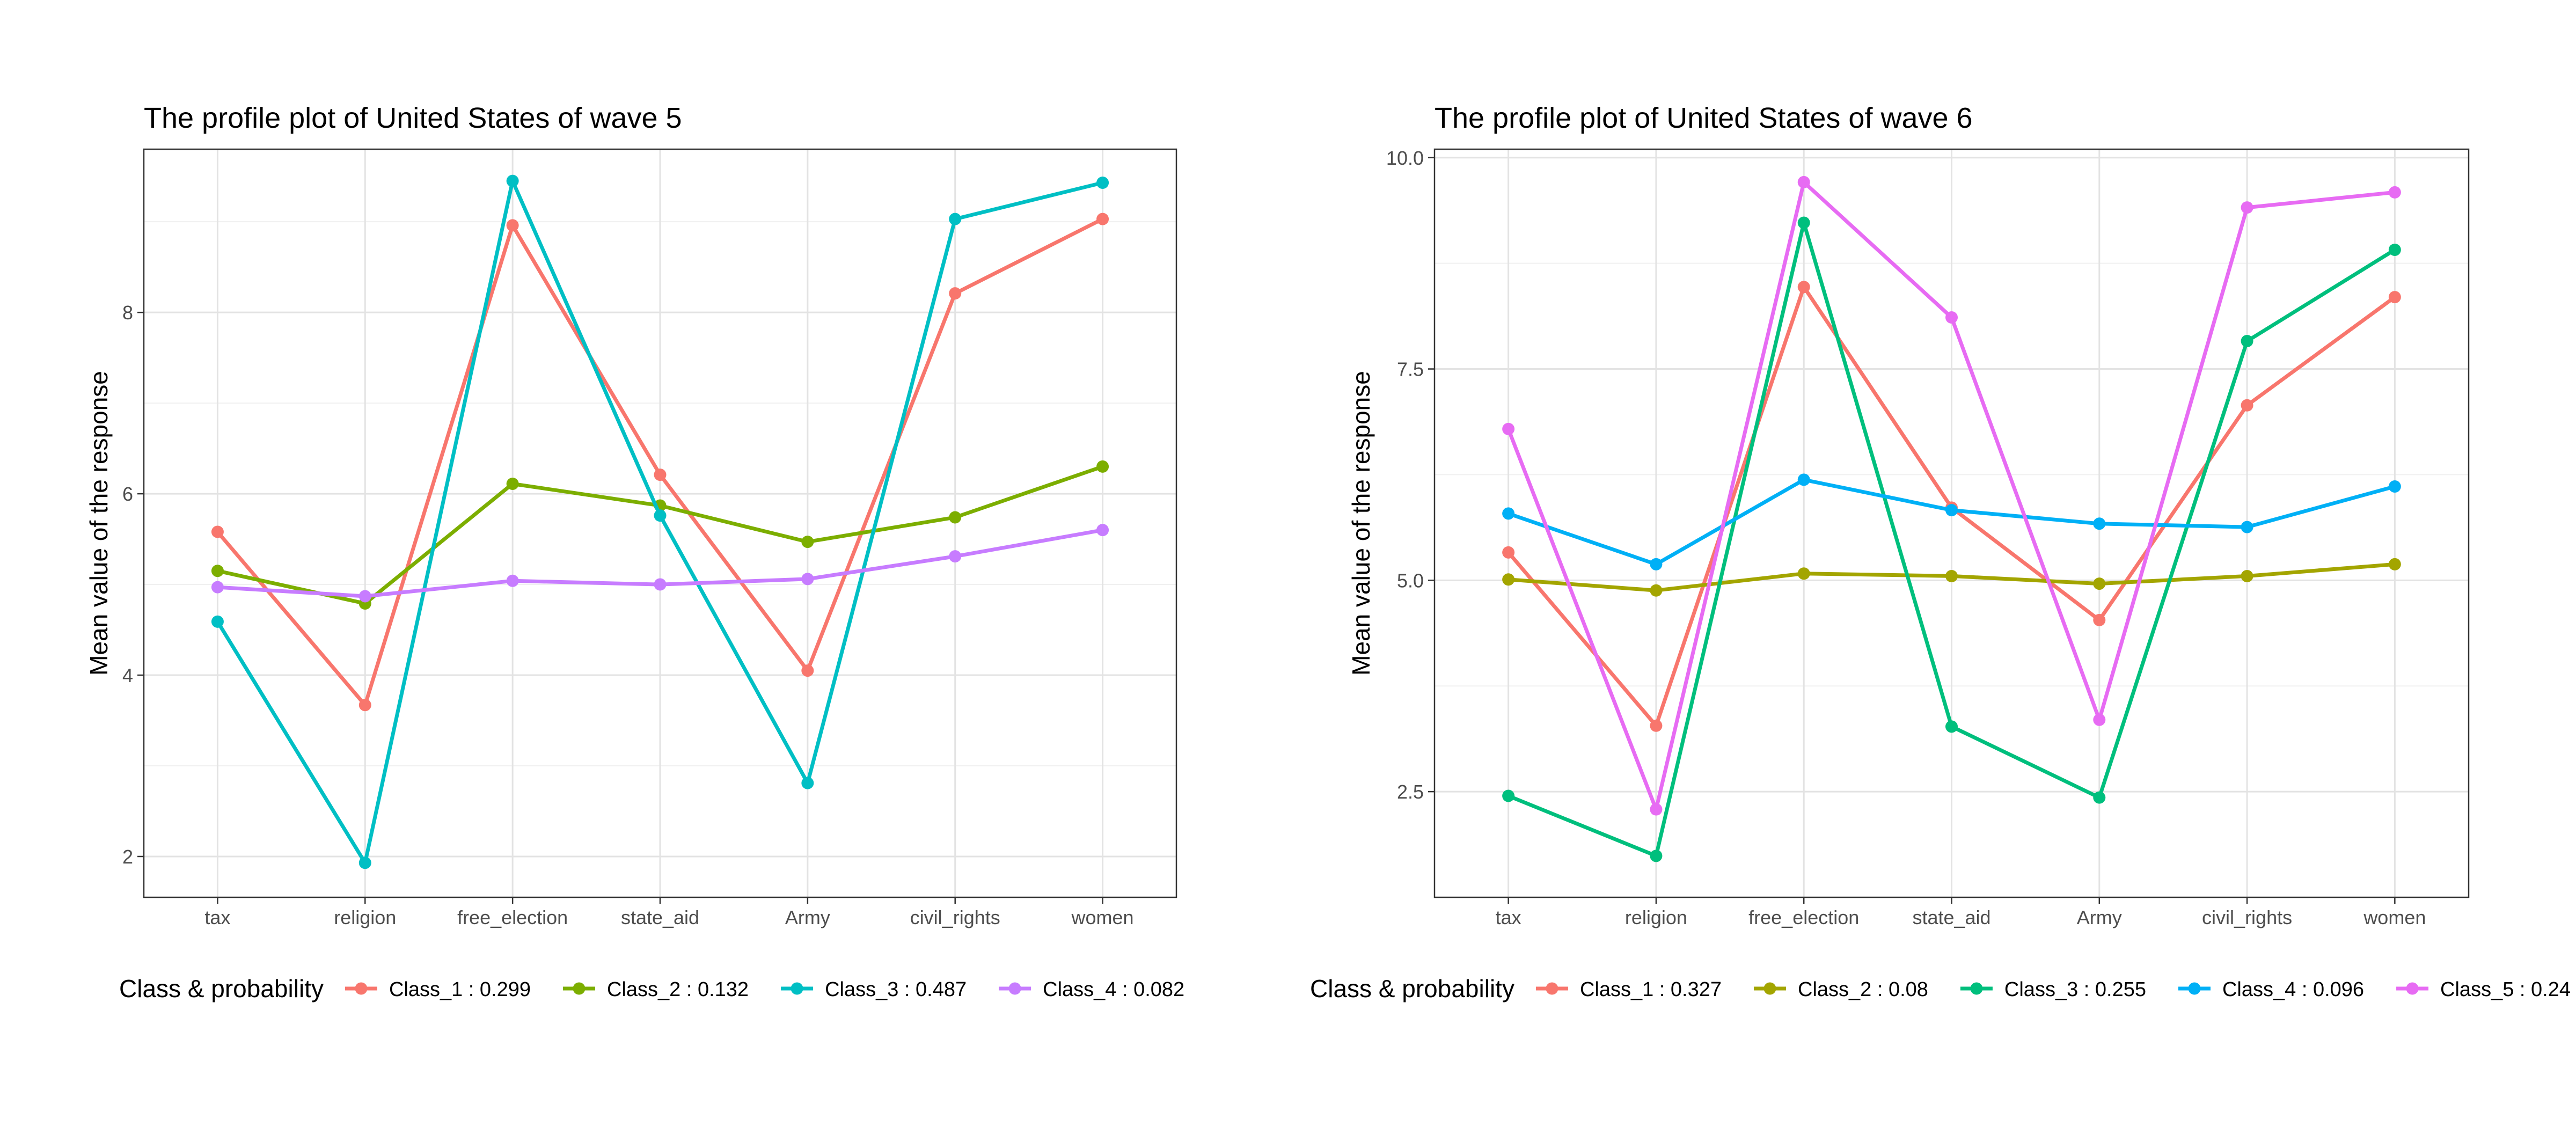 This screenshot has width=2576, height=1127. Describe the element at coordinates (127, 675) in the screenshot. I see `y-tick-label: 4` at that location.